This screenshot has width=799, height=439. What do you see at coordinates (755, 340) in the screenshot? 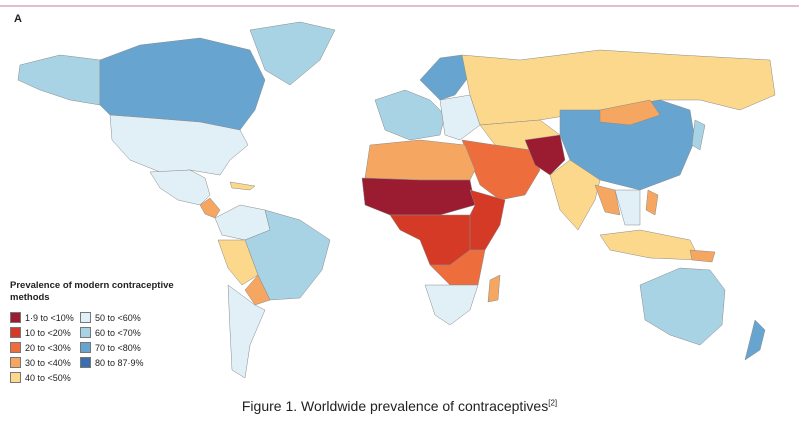
I see `new-zealand` at bounding box center [755, 340].